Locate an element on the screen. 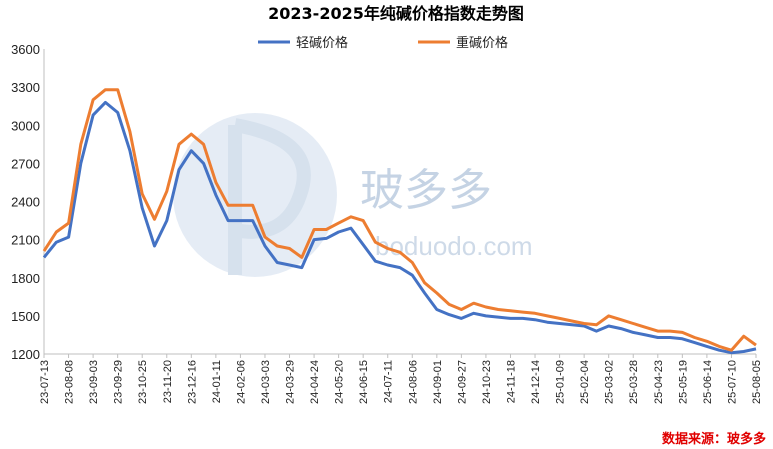 Image resolution: width=773 pixels, height=449 pixels. x-tick-label: 24-01-11 is located at coordinates (217, 381).